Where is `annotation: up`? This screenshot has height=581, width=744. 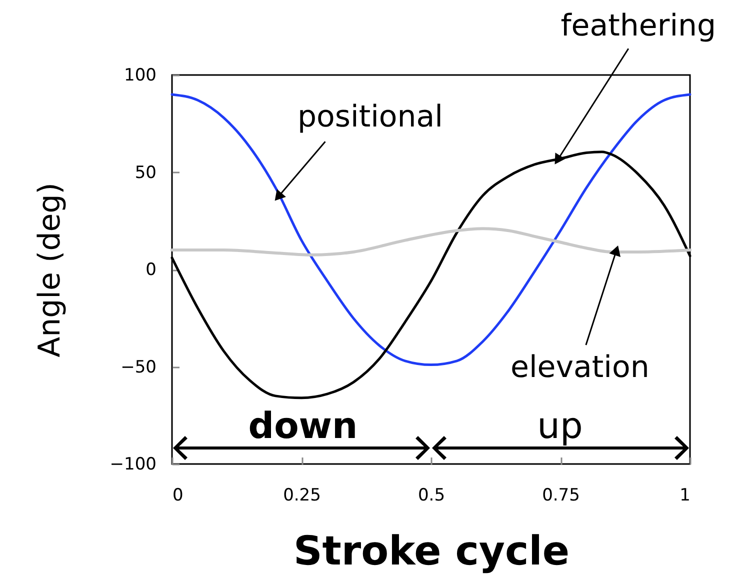
annotation: up is located at coordinates (560, 426).